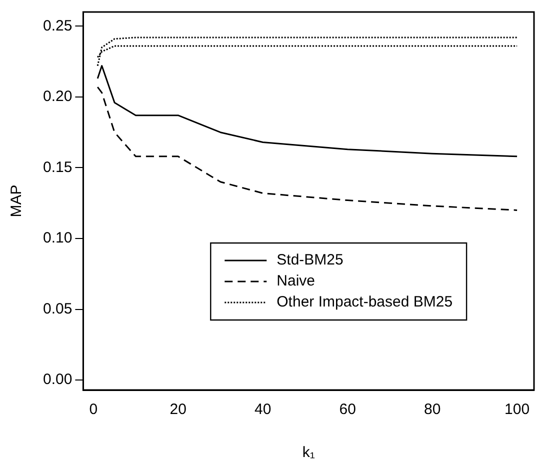 Image resolution: width=538 pixels, height=470 pixels. Describe the element at coordinates (57, 379) in the screenshot. I see `y-tick-label: 0.00` at that location.